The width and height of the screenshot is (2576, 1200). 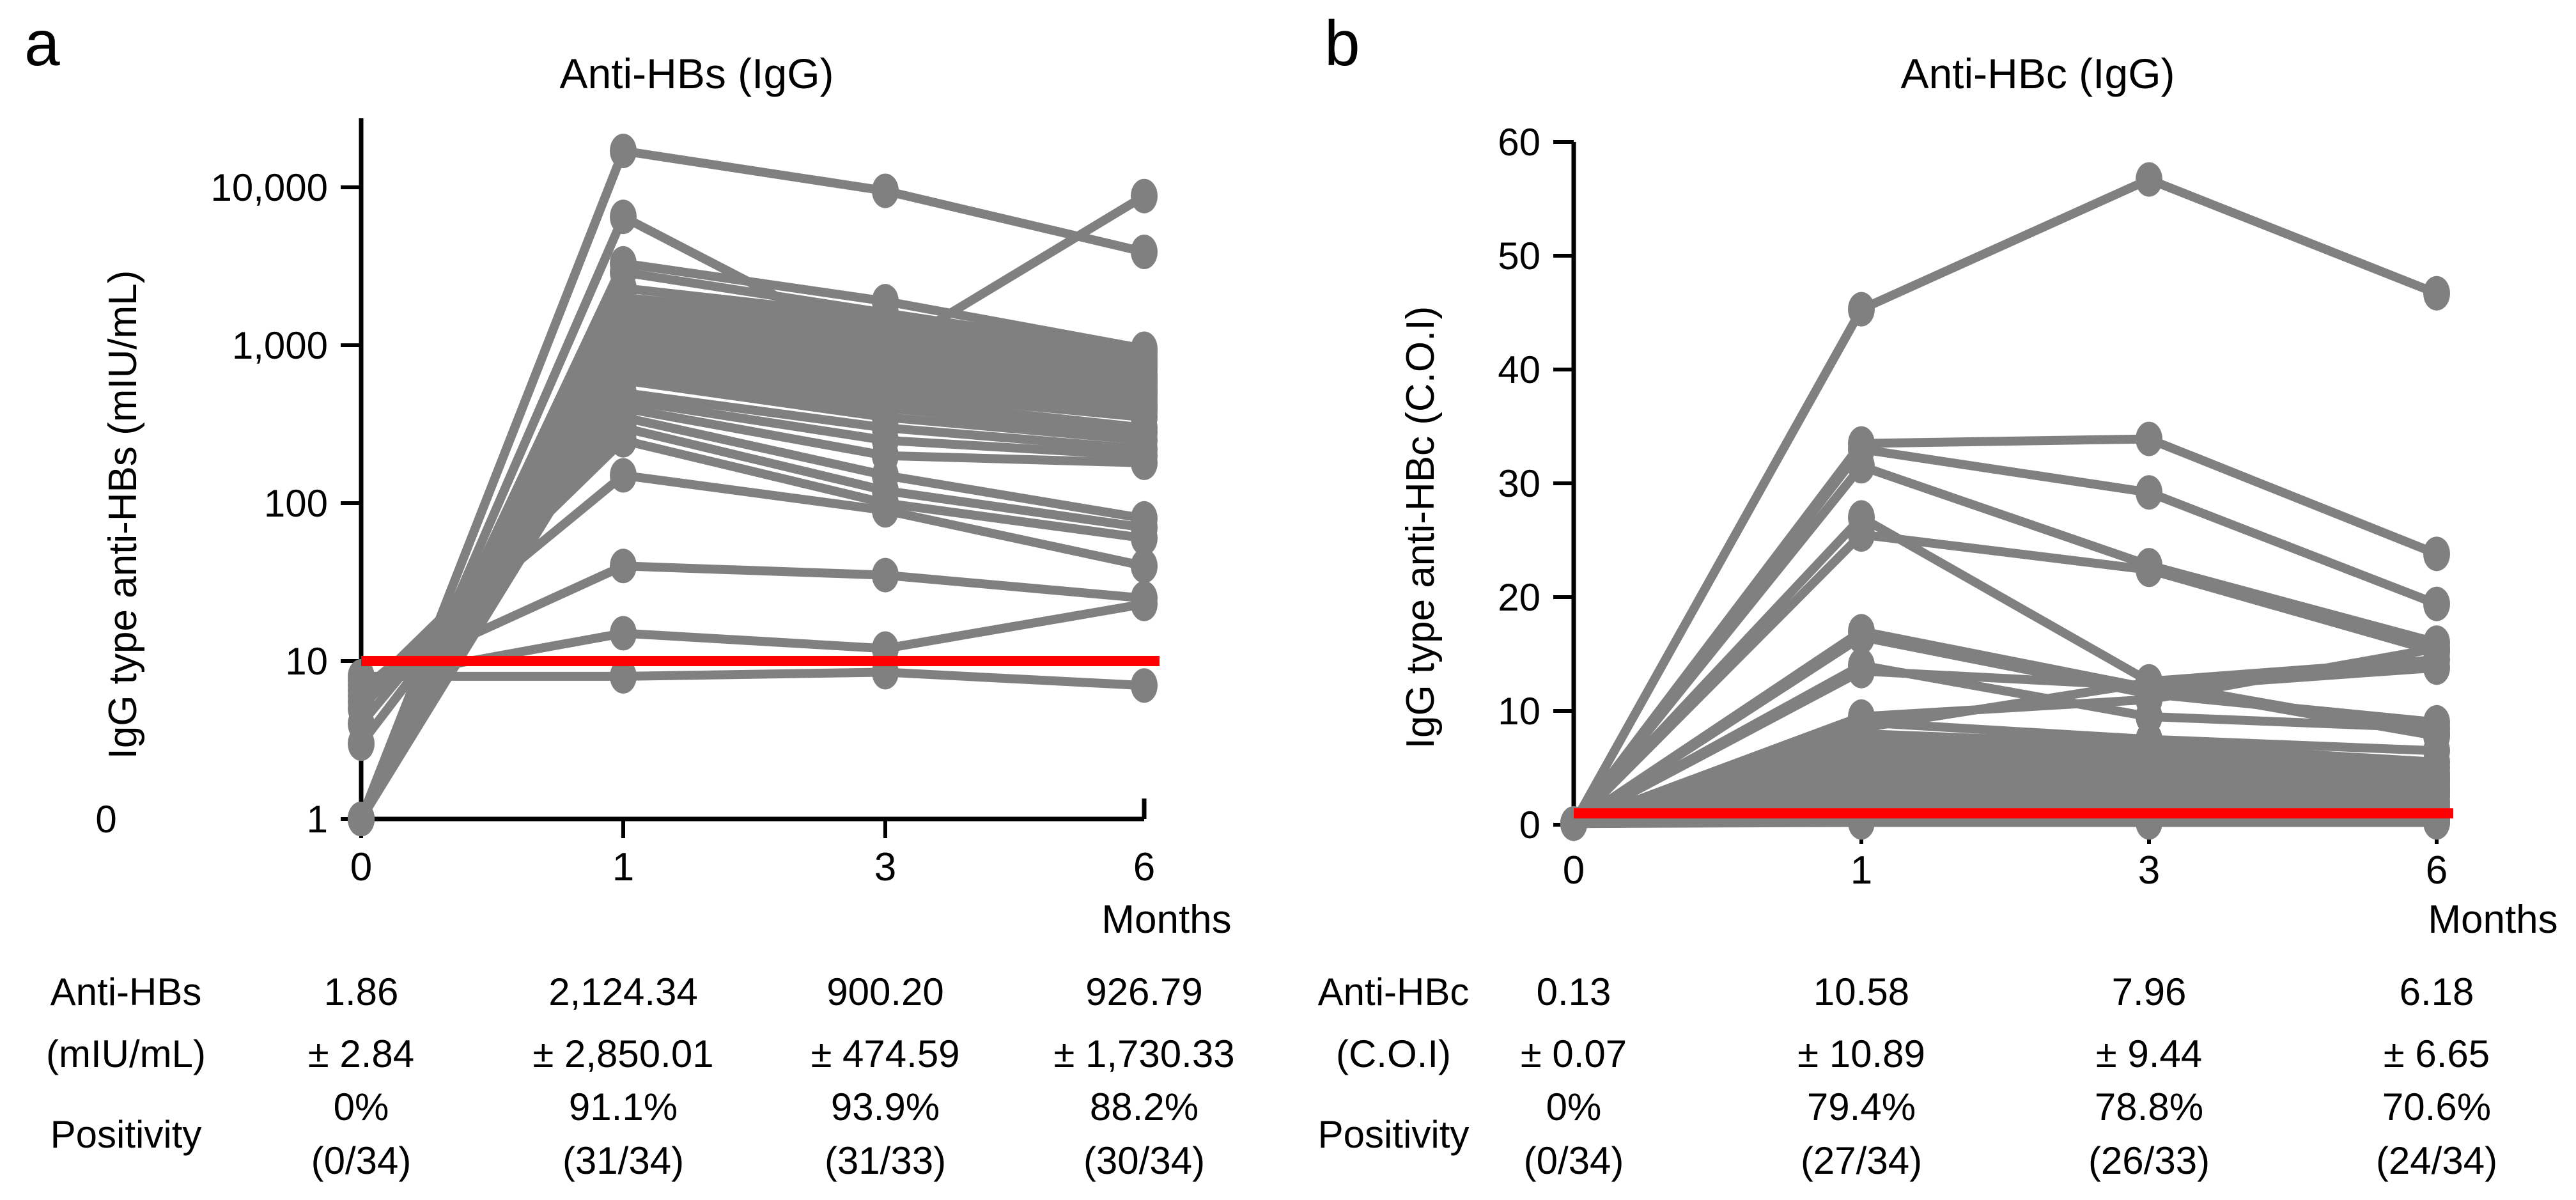 What do you see at coordinates (696, 73) in the screenshot?
I see `chart-title: Anti-HBs (IgG)` at bounding box center [696, 73].